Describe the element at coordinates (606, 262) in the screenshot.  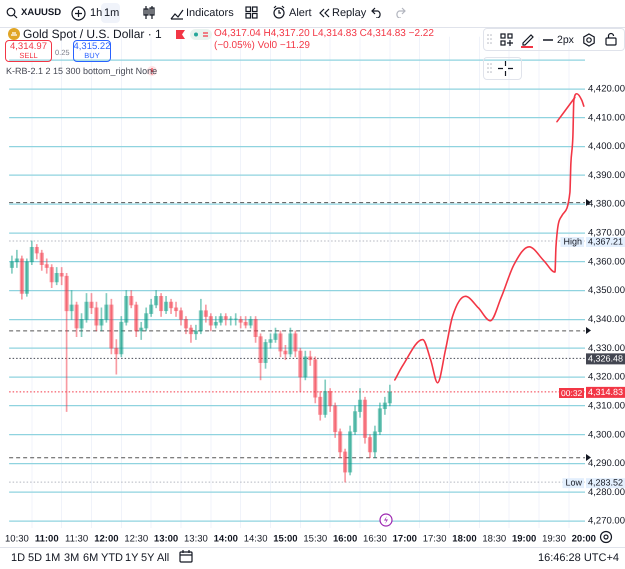
I see `y-tick-label: 4,360.00` at that location.